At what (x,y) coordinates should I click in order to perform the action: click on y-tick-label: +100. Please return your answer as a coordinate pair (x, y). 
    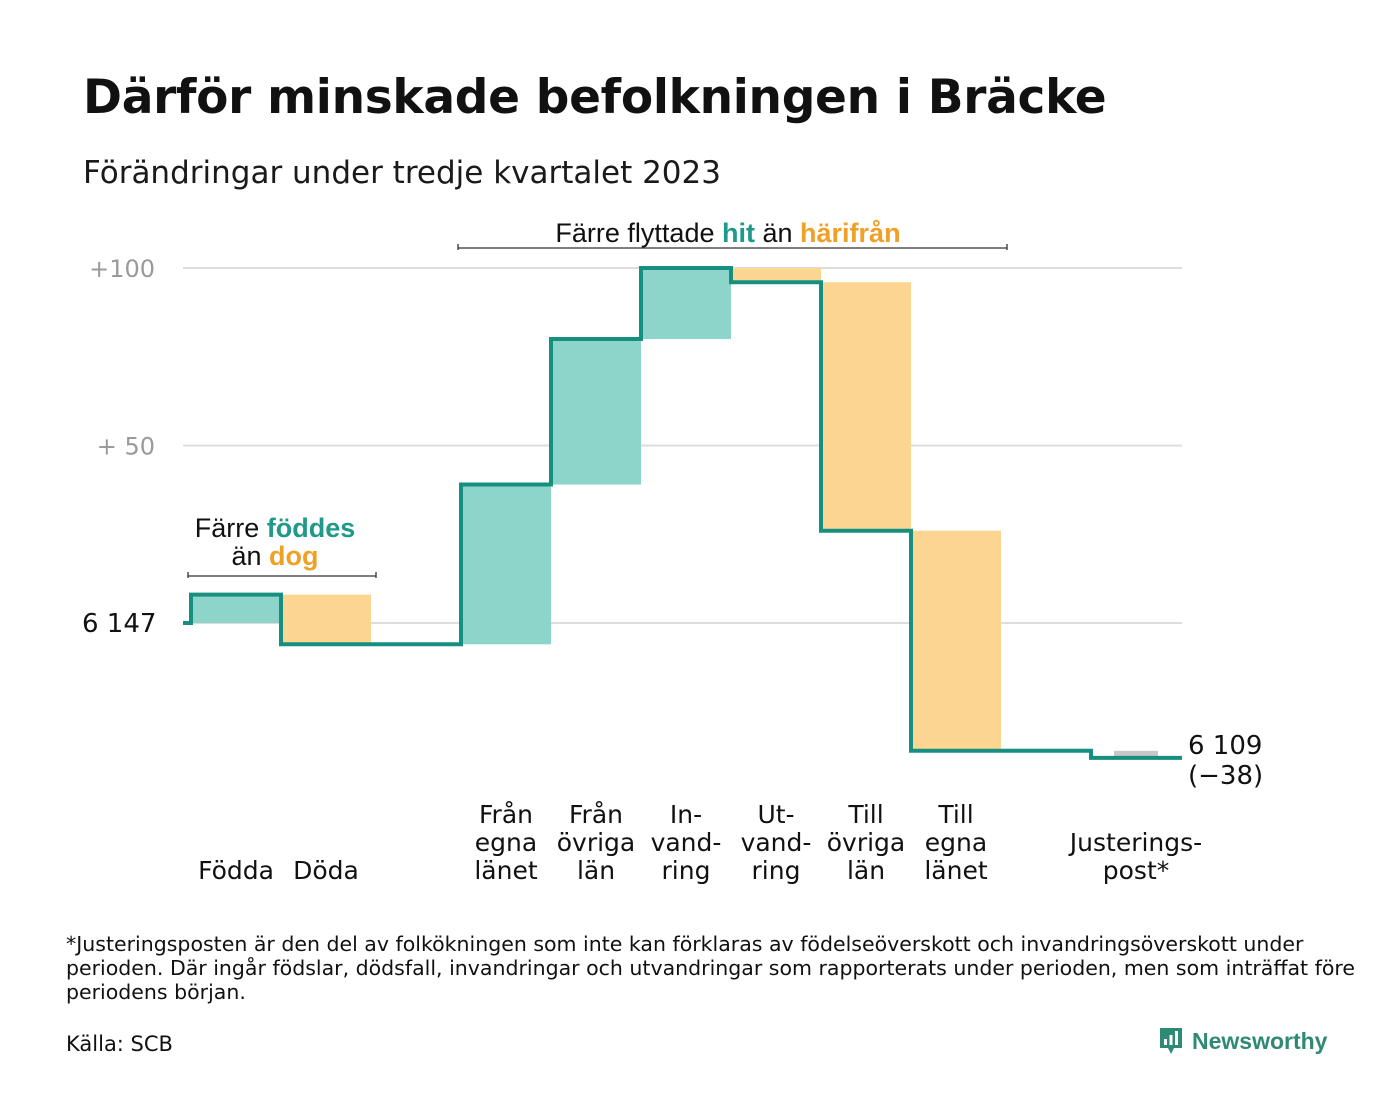
    Looking at the image, I should click on (122, 269).